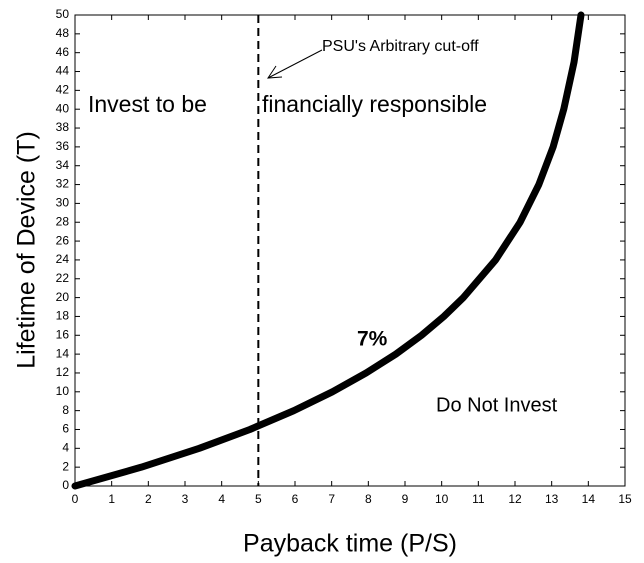 This screenshot has height=563, width=644. I want to click on x-tick-label: 12, so click(515, 499).